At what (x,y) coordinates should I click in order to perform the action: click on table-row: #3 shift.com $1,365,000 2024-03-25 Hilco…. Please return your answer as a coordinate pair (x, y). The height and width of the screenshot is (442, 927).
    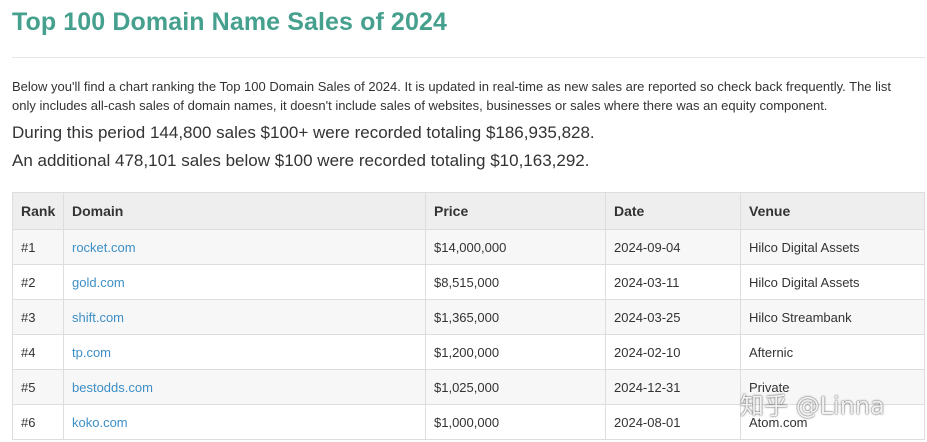
    Looking at the image, I should click on (468, 317).